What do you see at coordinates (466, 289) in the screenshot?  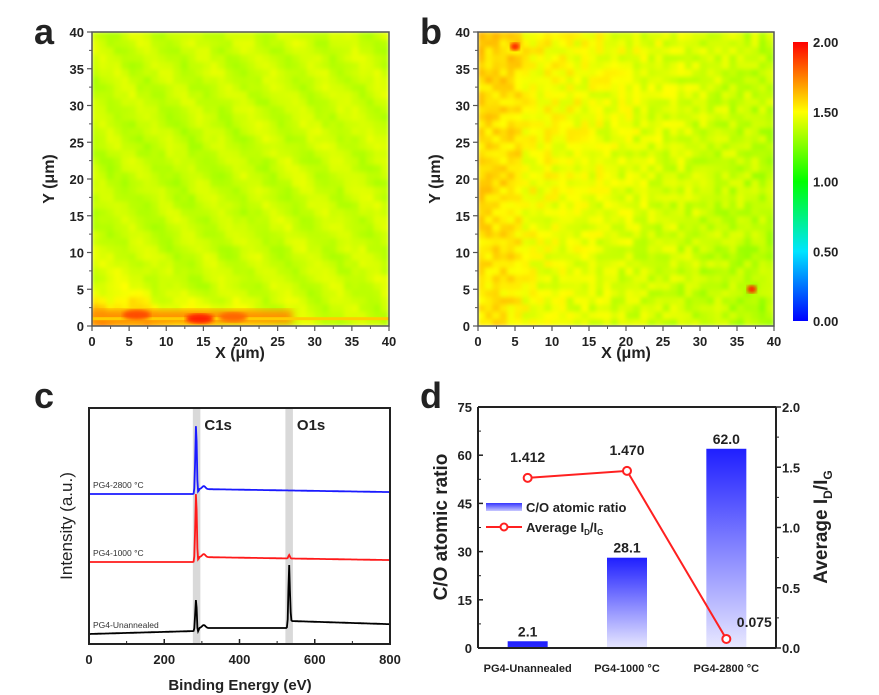 I see `y-tick-label: 5` at bounding box center [466, 289].